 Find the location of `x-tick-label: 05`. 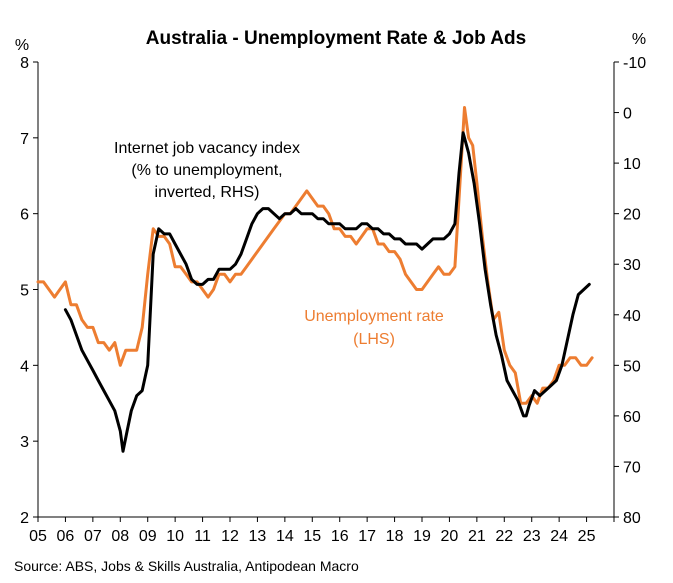

x-tick-label: 05 is located at coordinates (38, 536).